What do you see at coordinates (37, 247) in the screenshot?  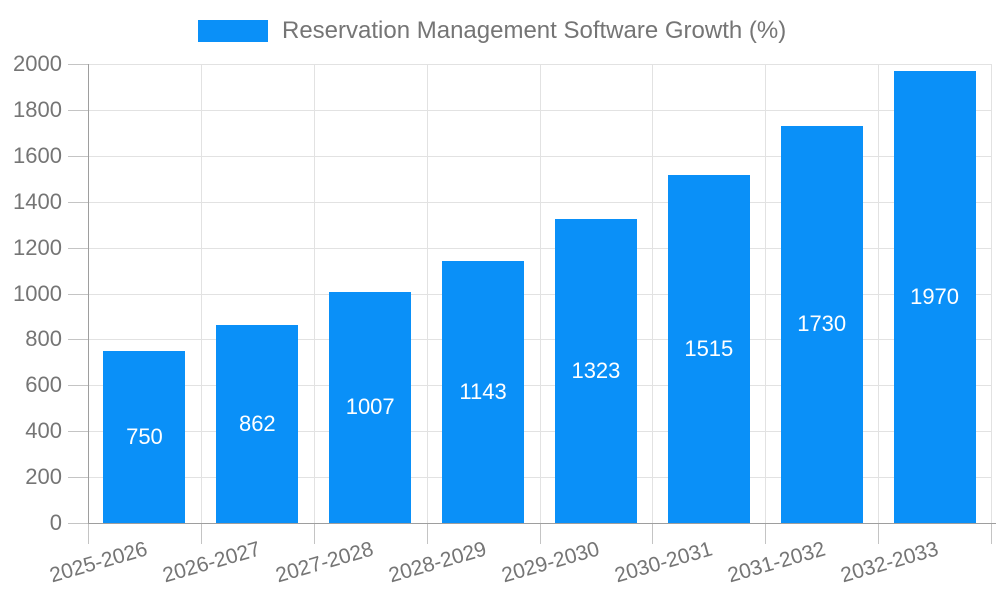 I see `y-axis-label: 1200` at bounding box center [37, 247].